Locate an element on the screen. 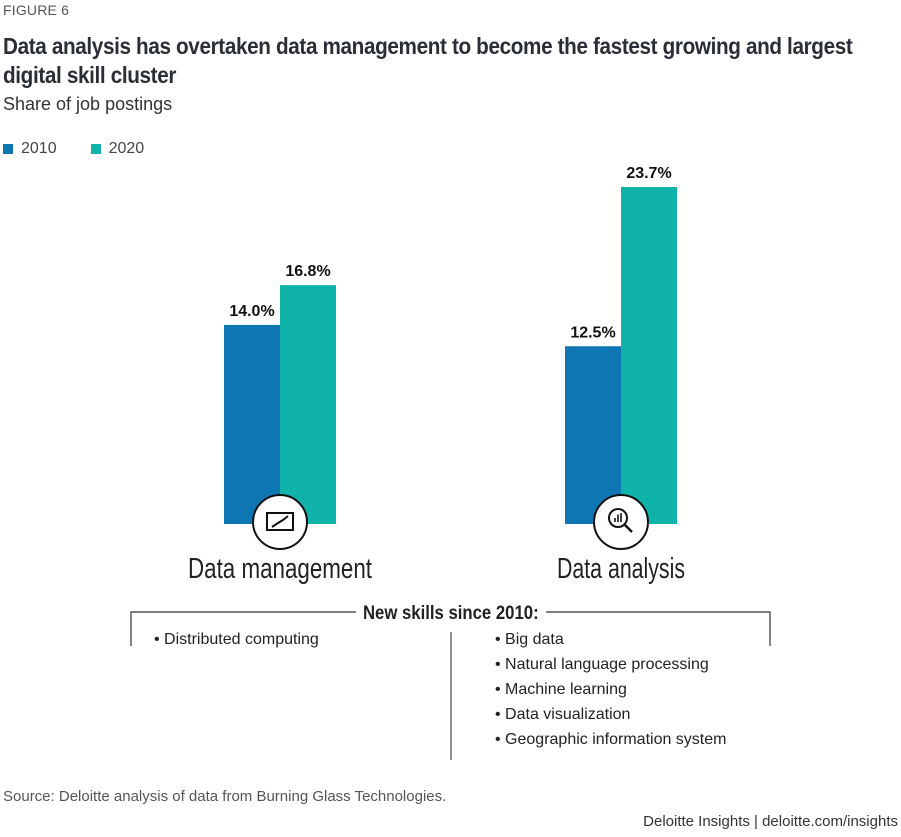  skill-item: Geographic information system is located at coordinates (610, 739).